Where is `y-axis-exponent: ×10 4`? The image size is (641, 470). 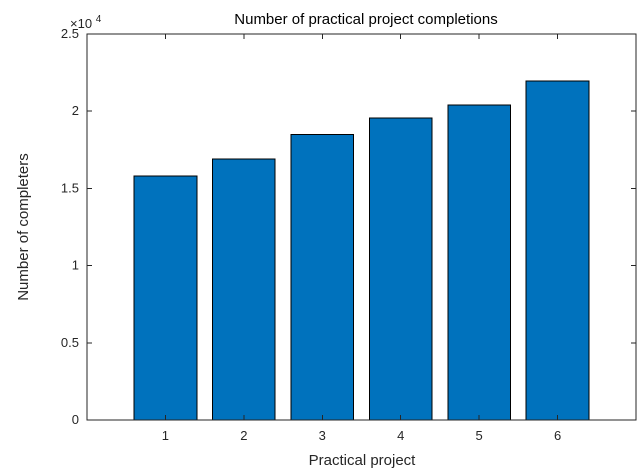 y-axis-exponent: ×10 4 is located at coordinates (86, 22).